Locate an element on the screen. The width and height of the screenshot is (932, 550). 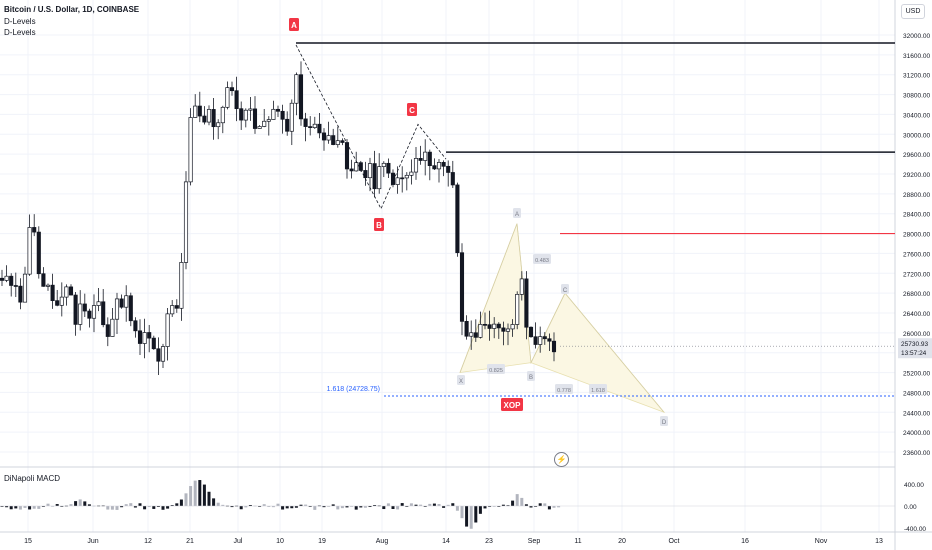
indicator-label-1: D-Levels is located at coordinates (20, 21).